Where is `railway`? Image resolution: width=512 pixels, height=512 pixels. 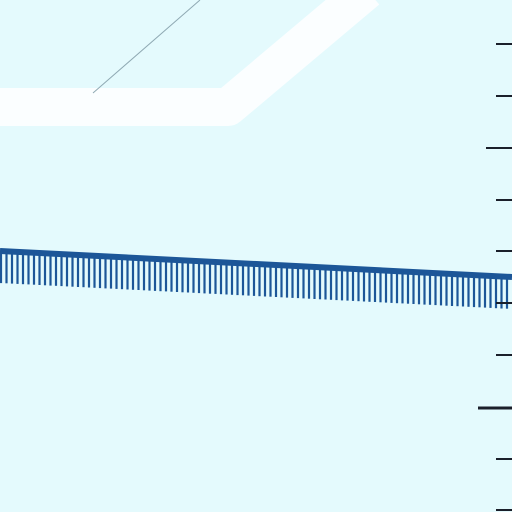 railway is located at coordinates (256, 278).